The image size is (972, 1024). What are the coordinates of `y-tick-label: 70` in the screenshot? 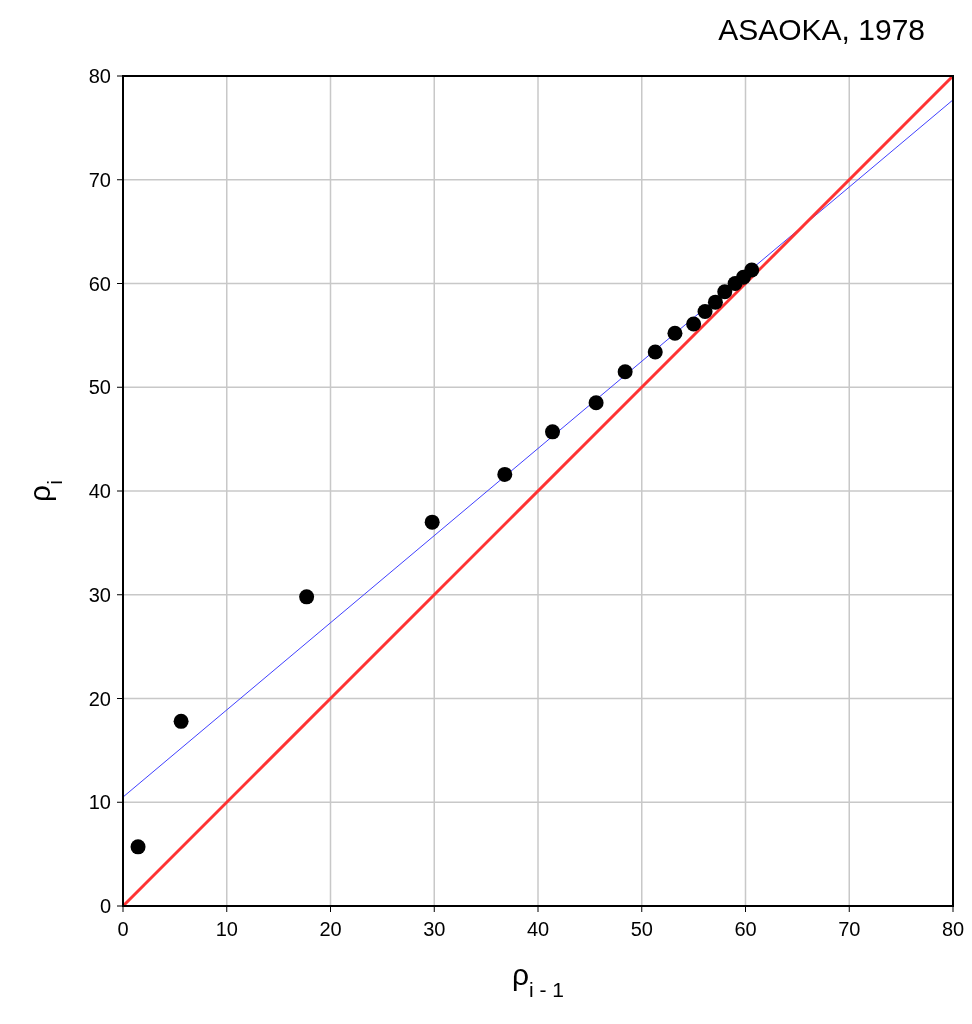 It's located at (99, 179).